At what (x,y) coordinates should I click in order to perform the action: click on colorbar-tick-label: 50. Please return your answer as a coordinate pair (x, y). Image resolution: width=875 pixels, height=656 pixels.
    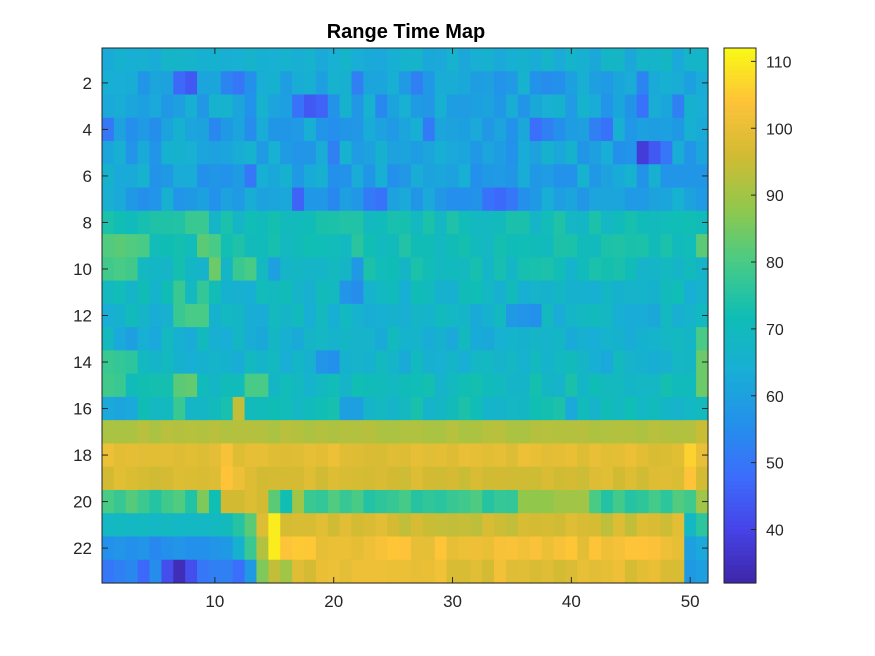
    Looking at the image, I should click on (775, 464).